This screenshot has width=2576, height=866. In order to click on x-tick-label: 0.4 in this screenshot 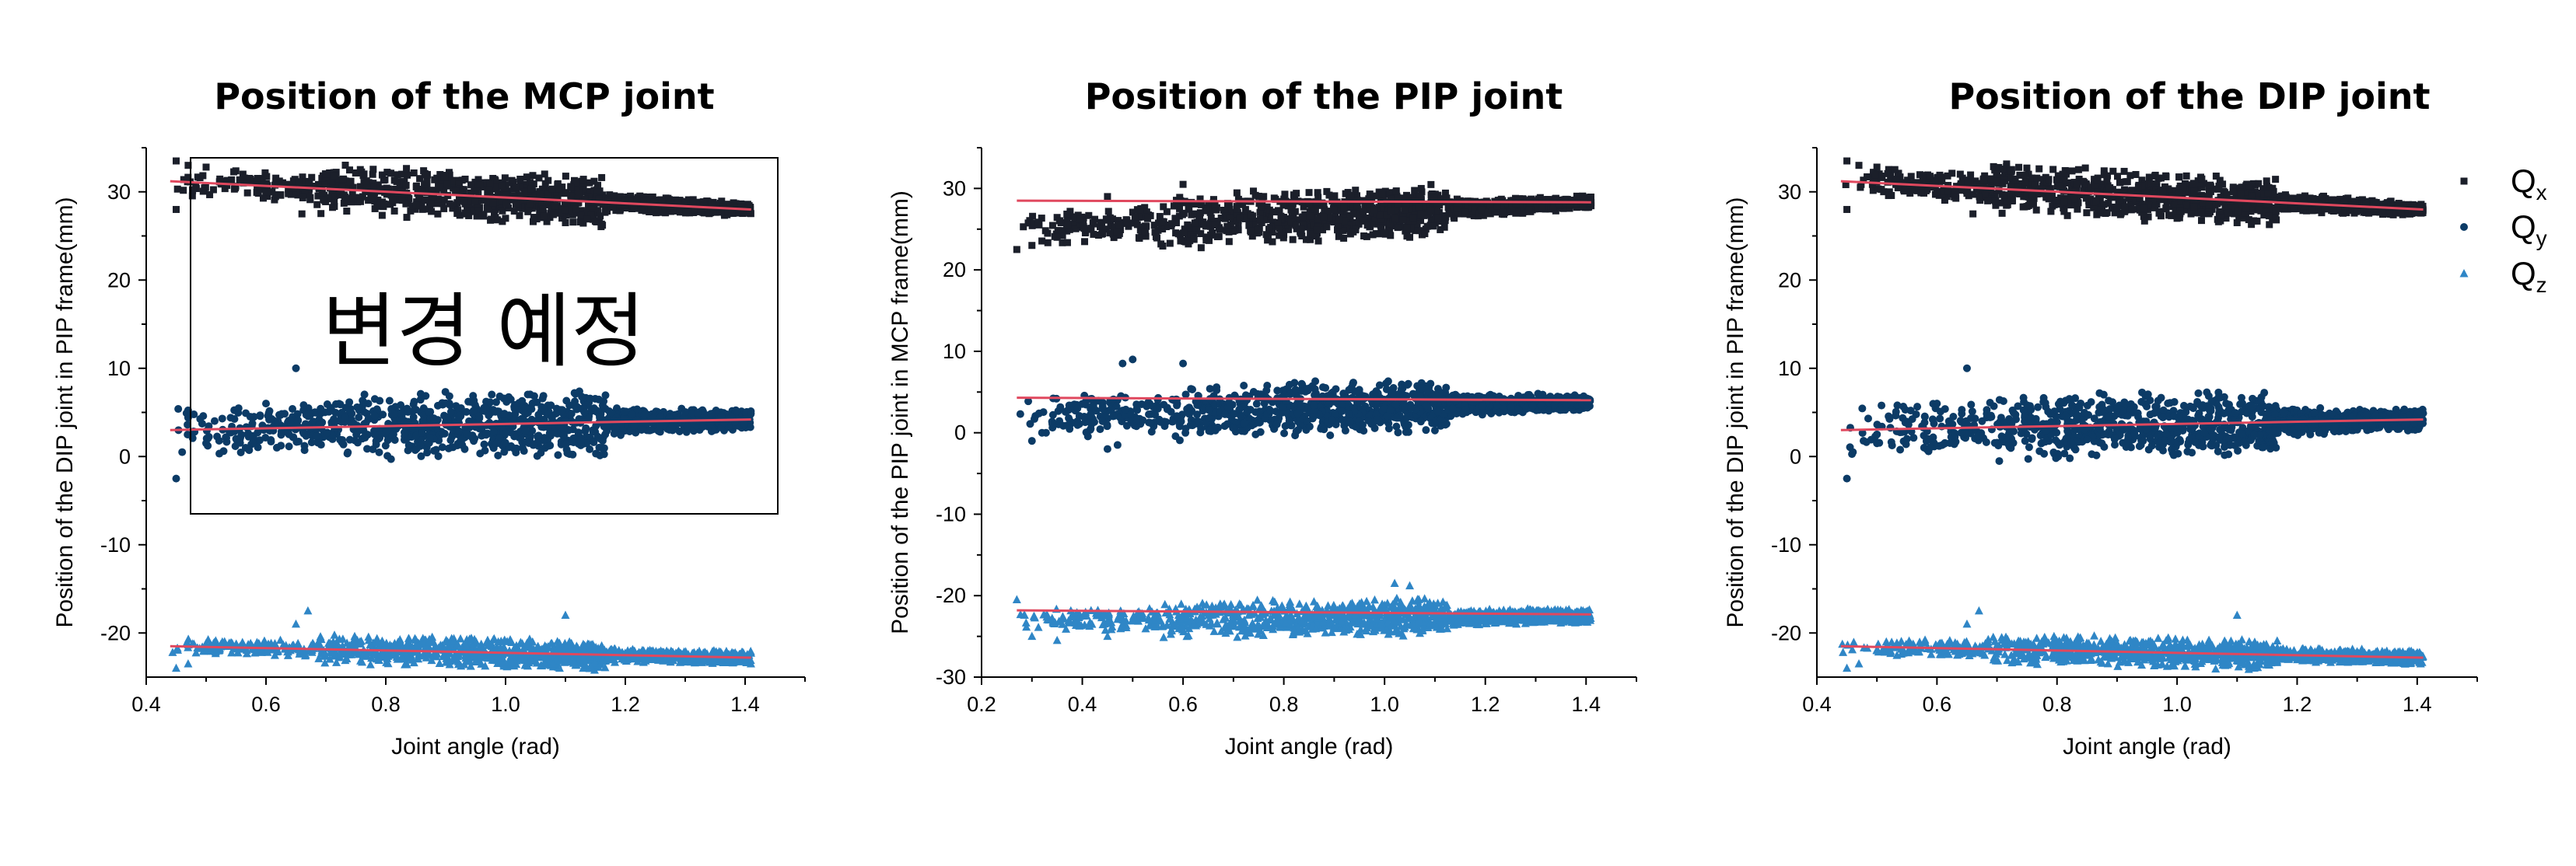, I will do `click(1083, 704)`.